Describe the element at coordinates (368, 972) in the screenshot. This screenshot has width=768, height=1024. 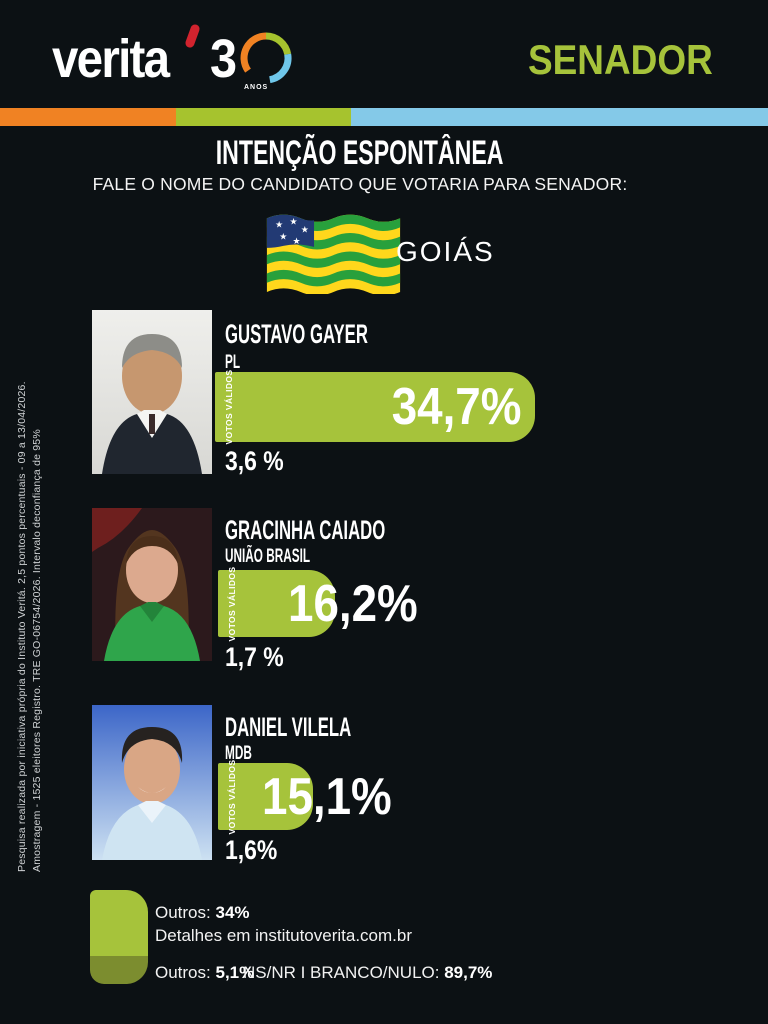
I see `legend-nsnr-branco-nulo: NS/NR I BRANCO/NULO: 89,7%` at that location.